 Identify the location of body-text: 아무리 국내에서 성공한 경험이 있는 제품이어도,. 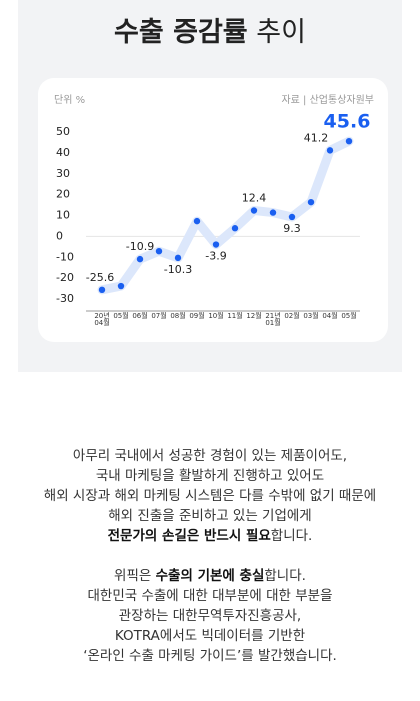
(210, 456).